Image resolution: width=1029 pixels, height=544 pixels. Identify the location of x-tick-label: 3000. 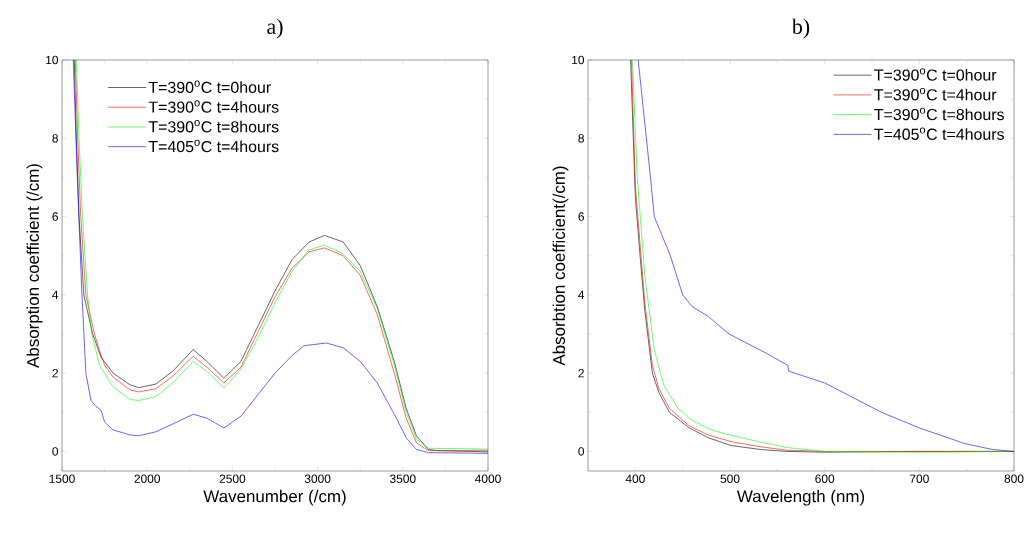
(317, 478).